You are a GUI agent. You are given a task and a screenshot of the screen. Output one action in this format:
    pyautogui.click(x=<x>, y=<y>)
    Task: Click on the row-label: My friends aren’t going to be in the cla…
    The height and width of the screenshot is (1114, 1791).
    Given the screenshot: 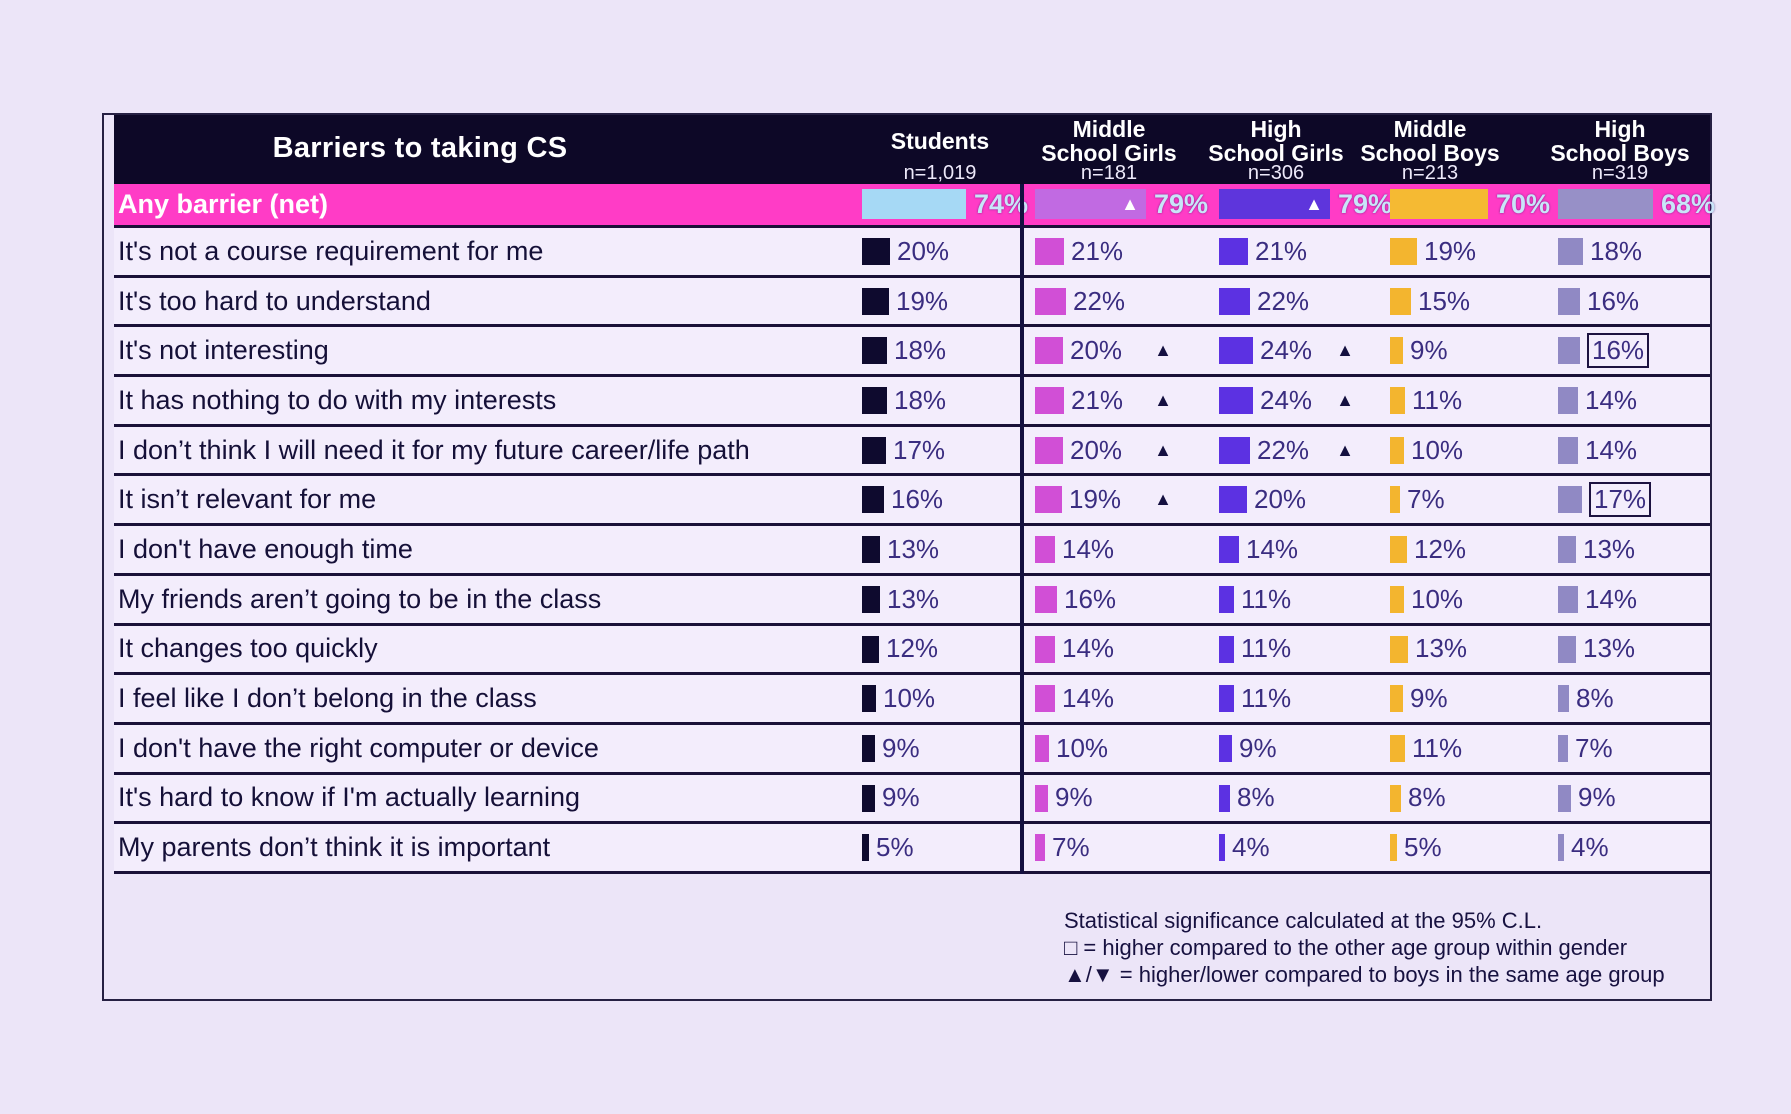 What is the action you would take?
    pyautogui.click(x=360, y=598)
    